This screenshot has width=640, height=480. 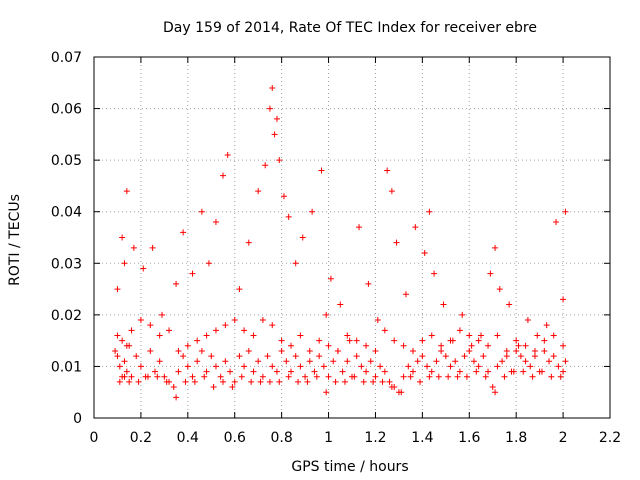 What do you see at coordinates (66, 264) in the screenshot?
I see `y-tick-label: 0.03` at bounding box center [66, 264].